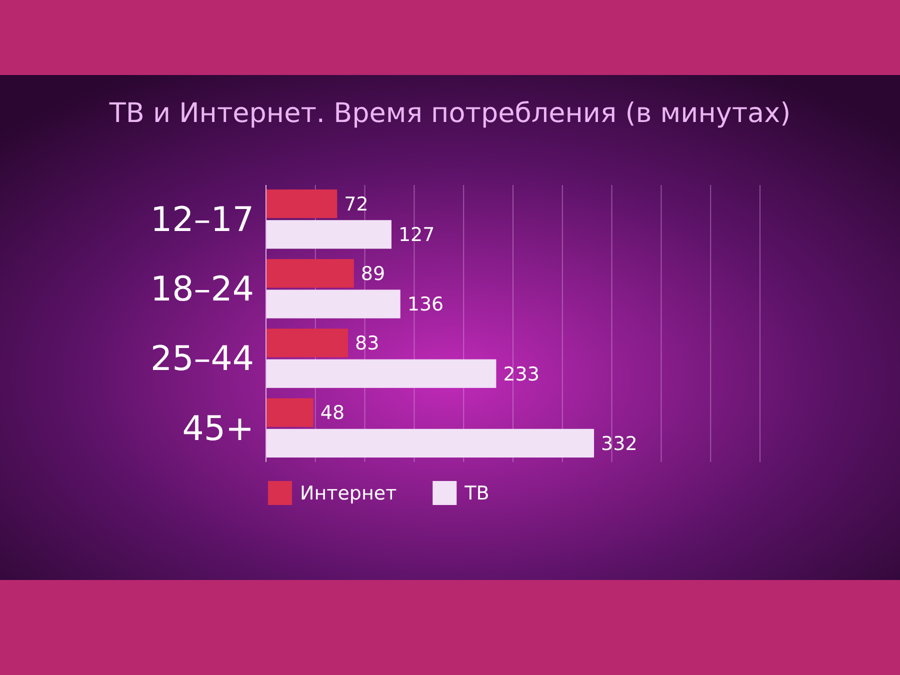  Describe the element at coordinates (477, 493) in the screenshot. I see `legend-label: ТВ` at that location.